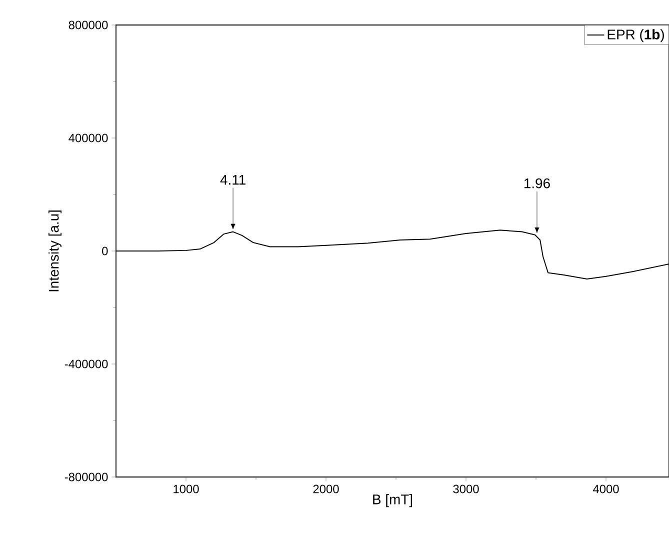  I want to click on y-tick-label: 0, so click(105, 251).